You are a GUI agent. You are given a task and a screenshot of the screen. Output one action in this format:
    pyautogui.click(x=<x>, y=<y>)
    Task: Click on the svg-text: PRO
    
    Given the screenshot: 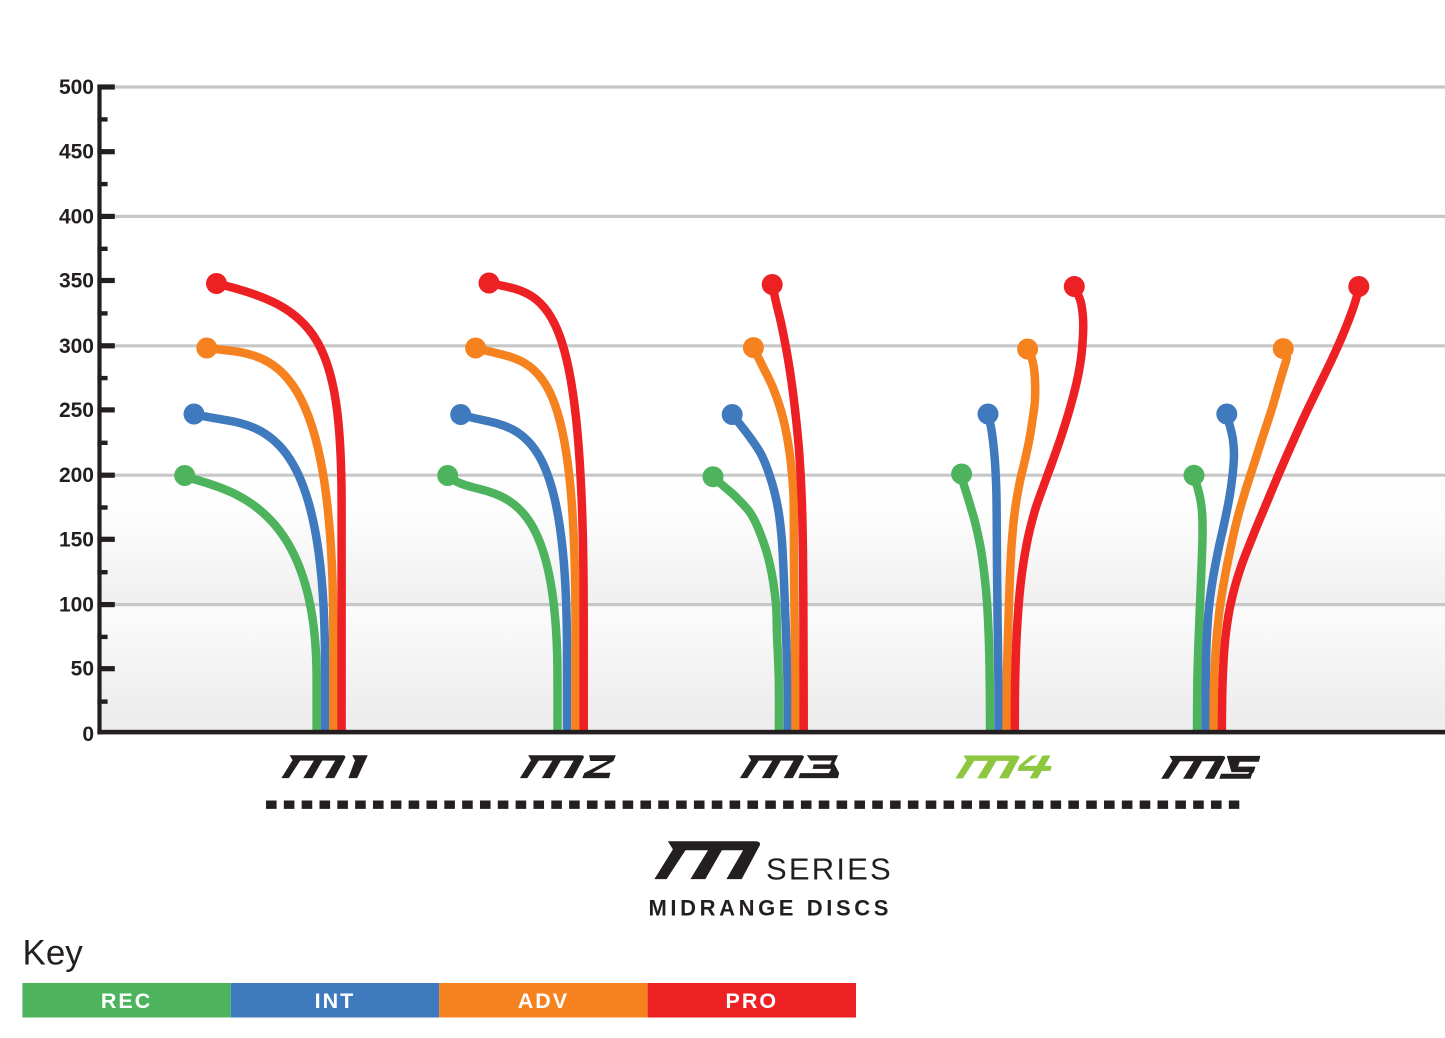 What is the action you would take?
    pyautogui.click(x=752, y=1001)
    